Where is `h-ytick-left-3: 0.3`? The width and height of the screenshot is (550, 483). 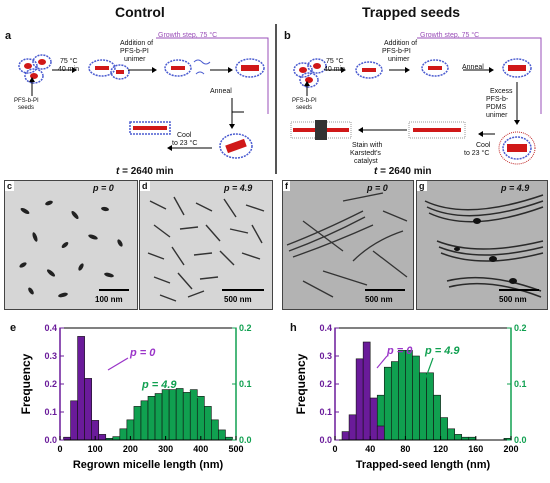 h-ytick-left-3: 0.3 is located at coordinates (325, 356).